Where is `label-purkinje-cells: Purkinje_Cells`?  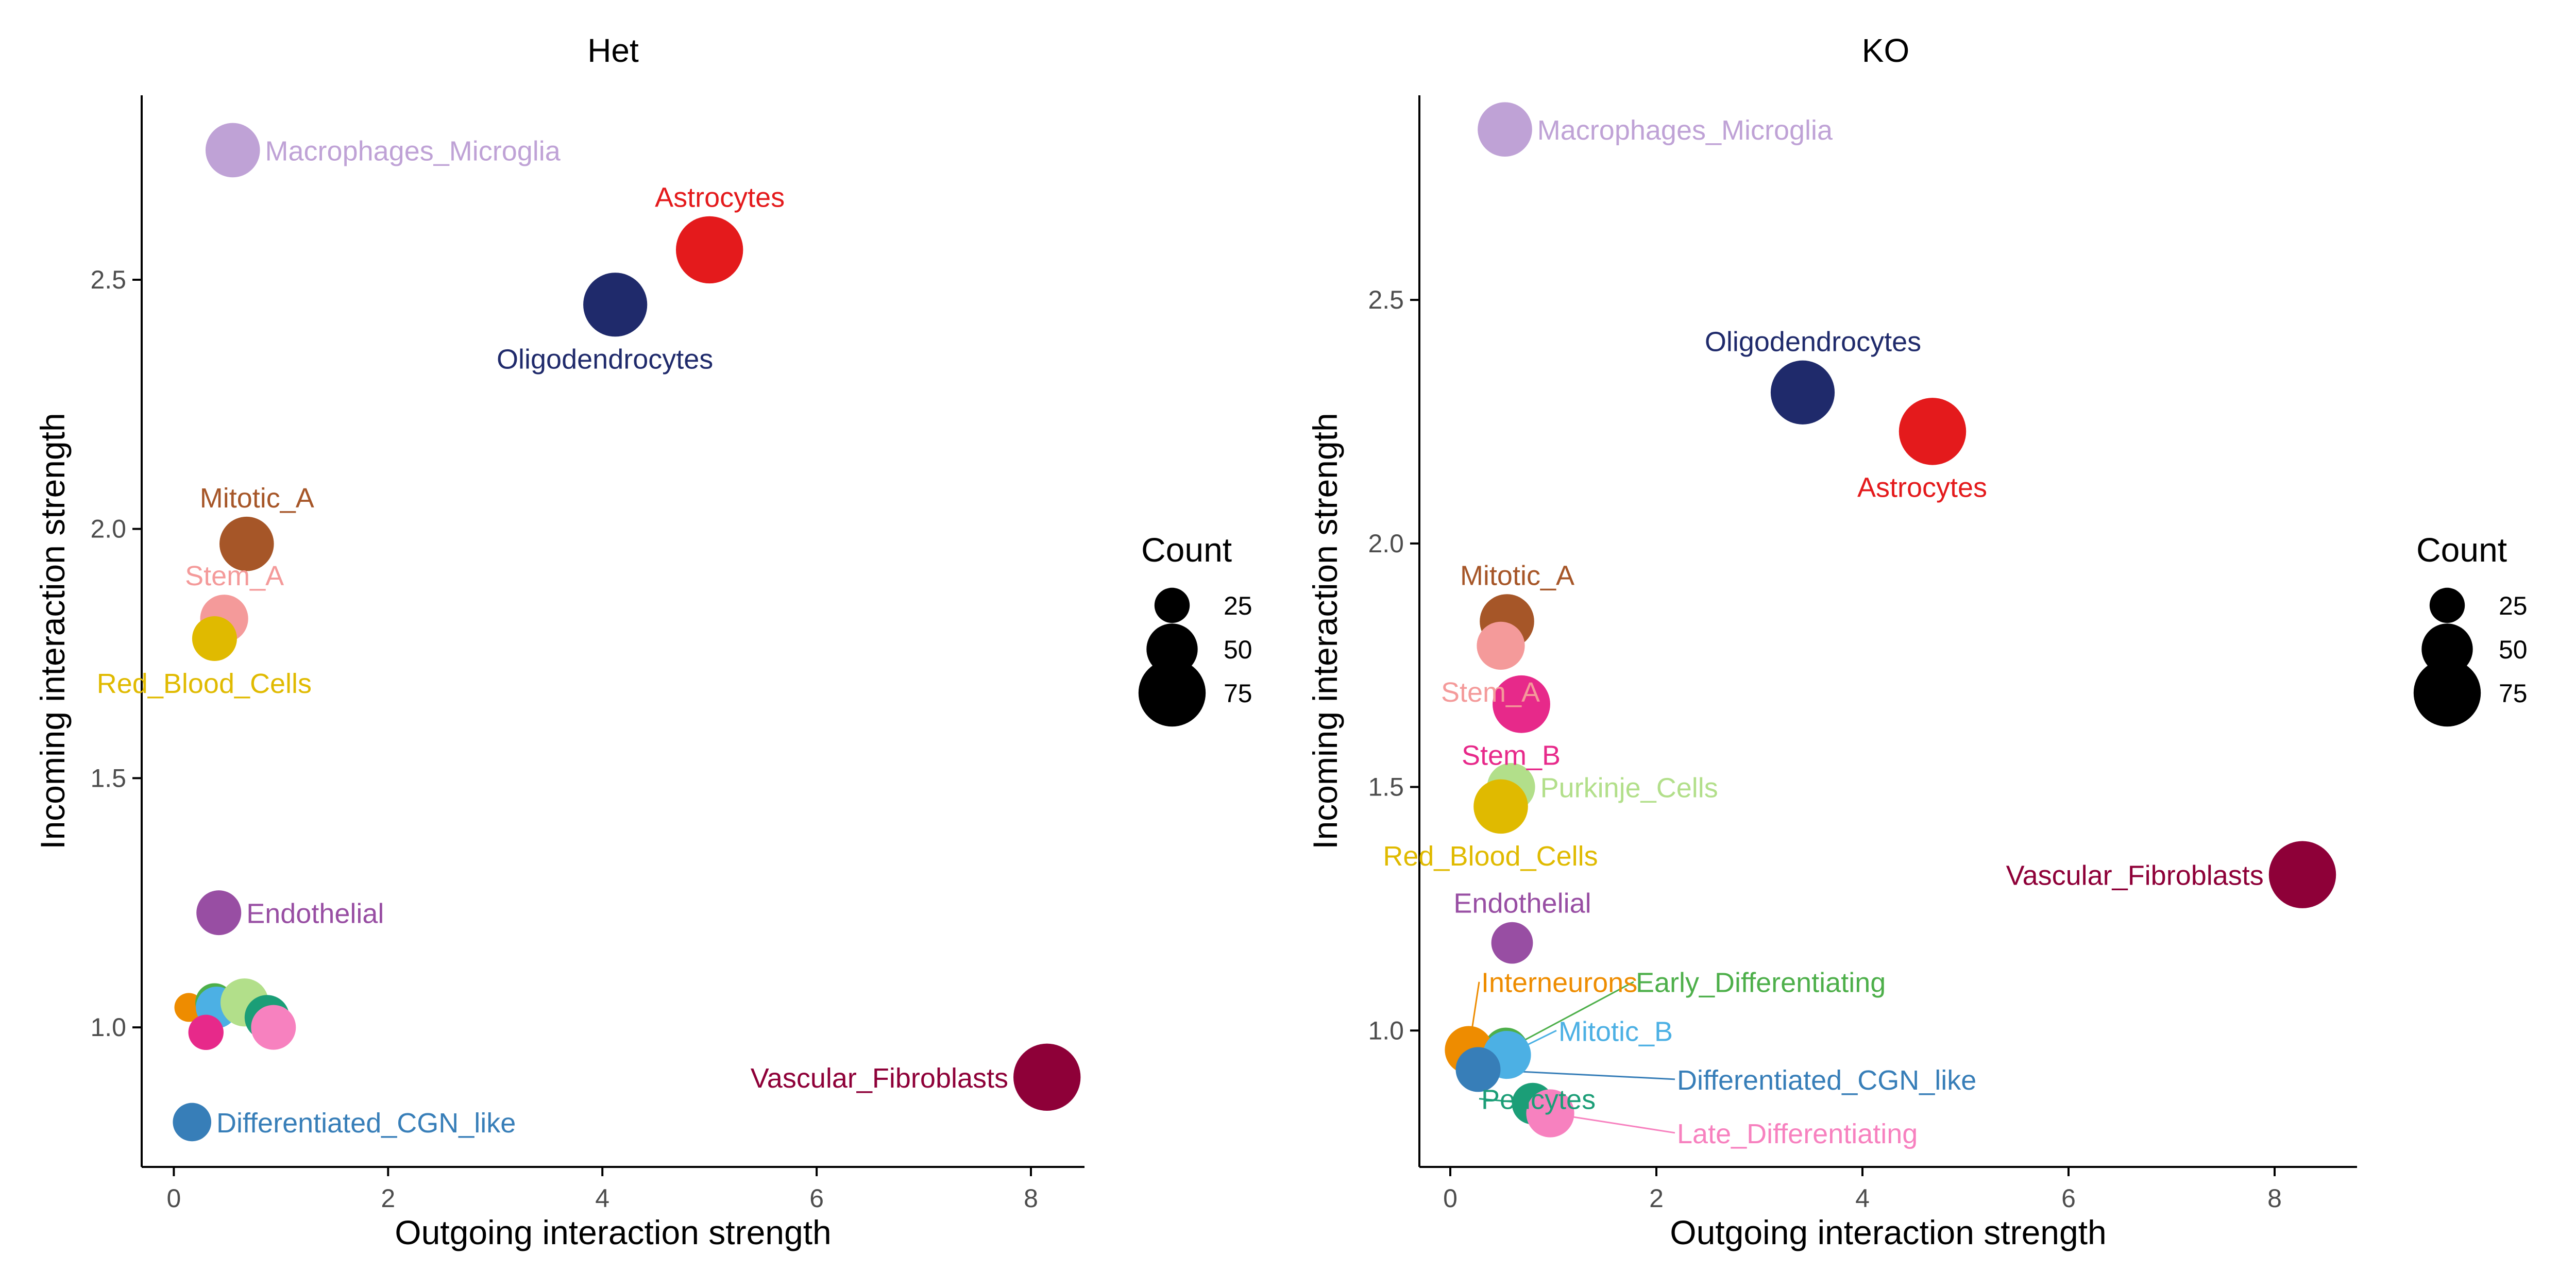 label-purkinje-cells: Purkinje_Cells is located at coordinates (1629, 788).